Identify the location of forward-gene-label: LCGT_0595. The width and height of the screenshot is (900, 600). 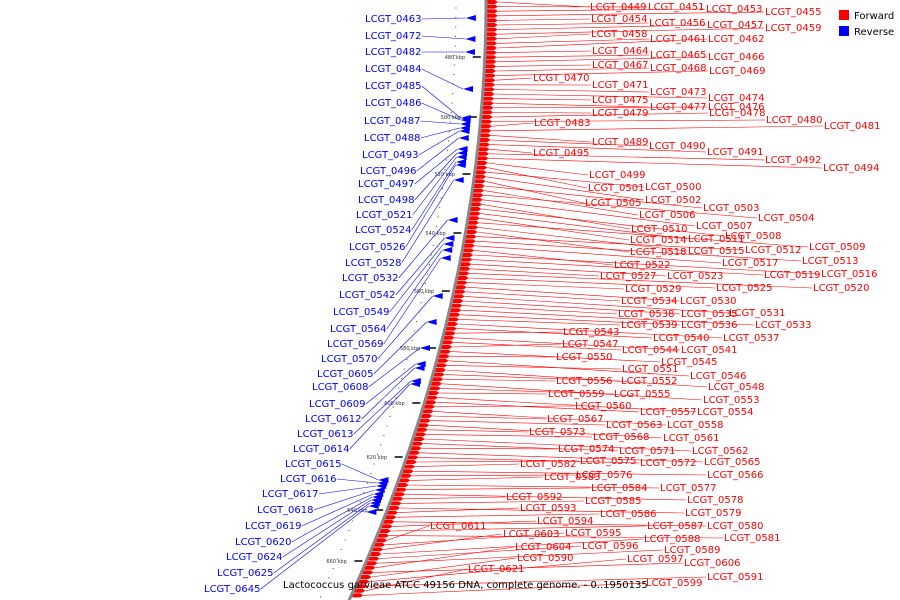
(593, 533).